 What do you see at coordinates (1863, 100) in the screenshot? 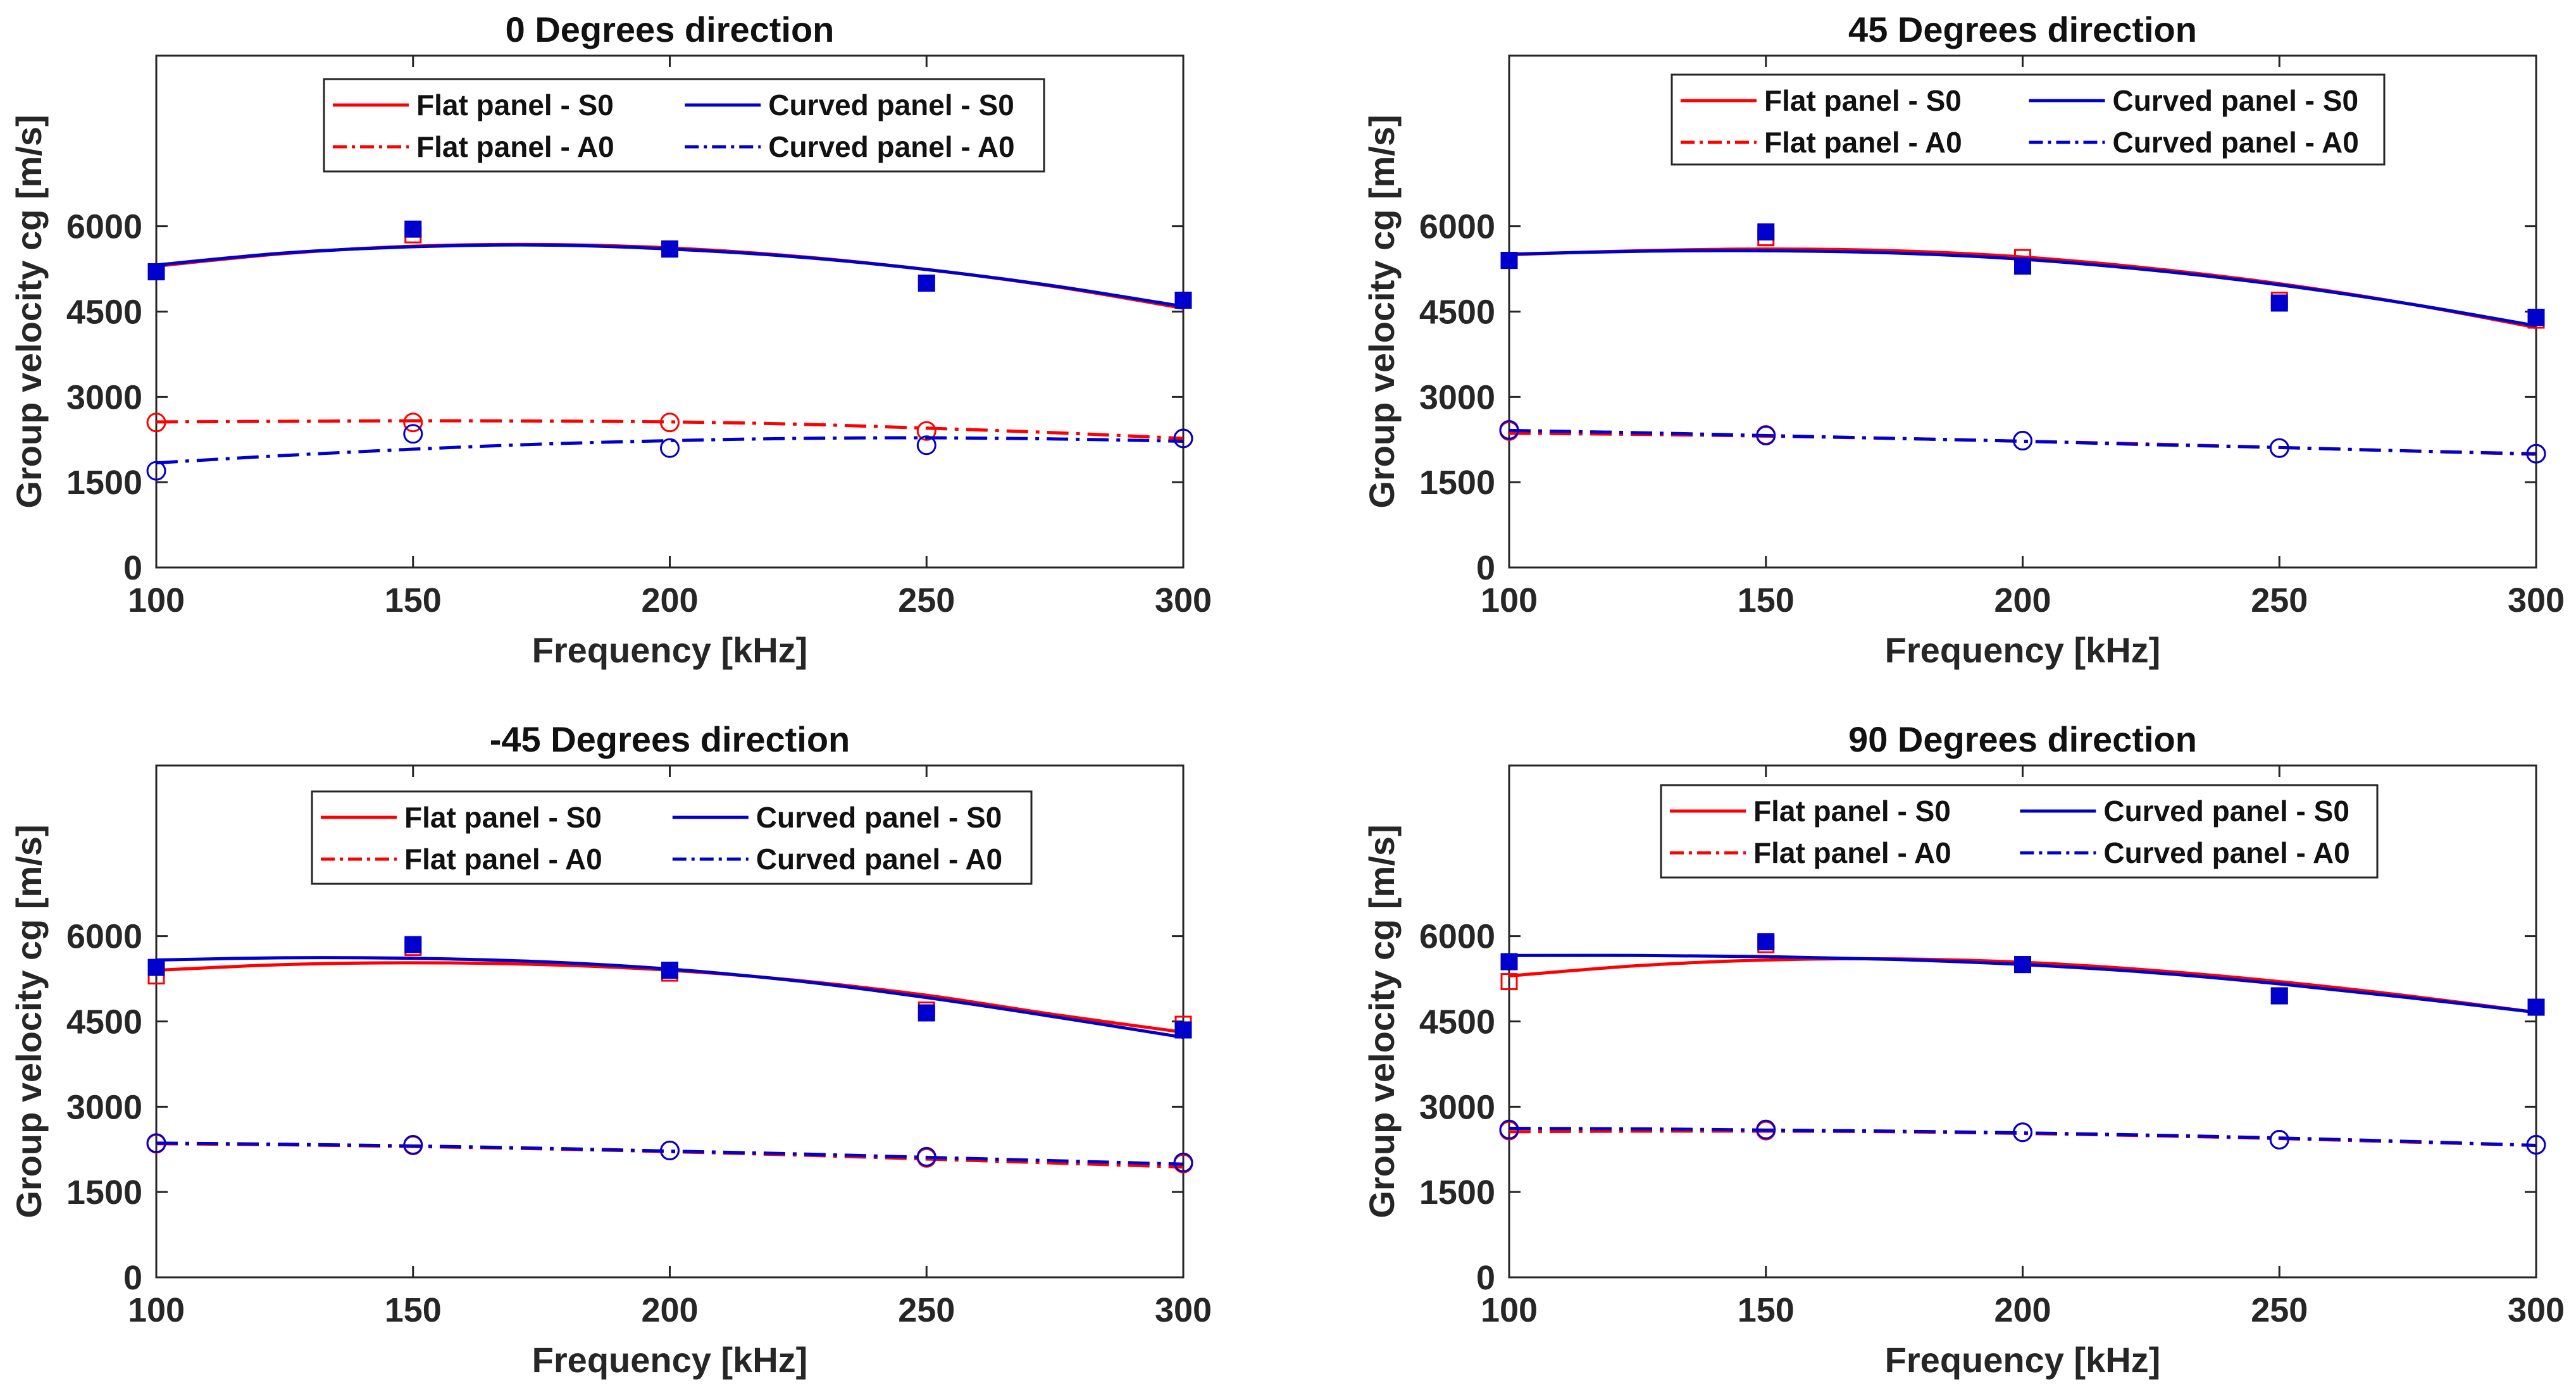
I see `legend-label: Flat panel - S0` at bounding box center [1863, 100].